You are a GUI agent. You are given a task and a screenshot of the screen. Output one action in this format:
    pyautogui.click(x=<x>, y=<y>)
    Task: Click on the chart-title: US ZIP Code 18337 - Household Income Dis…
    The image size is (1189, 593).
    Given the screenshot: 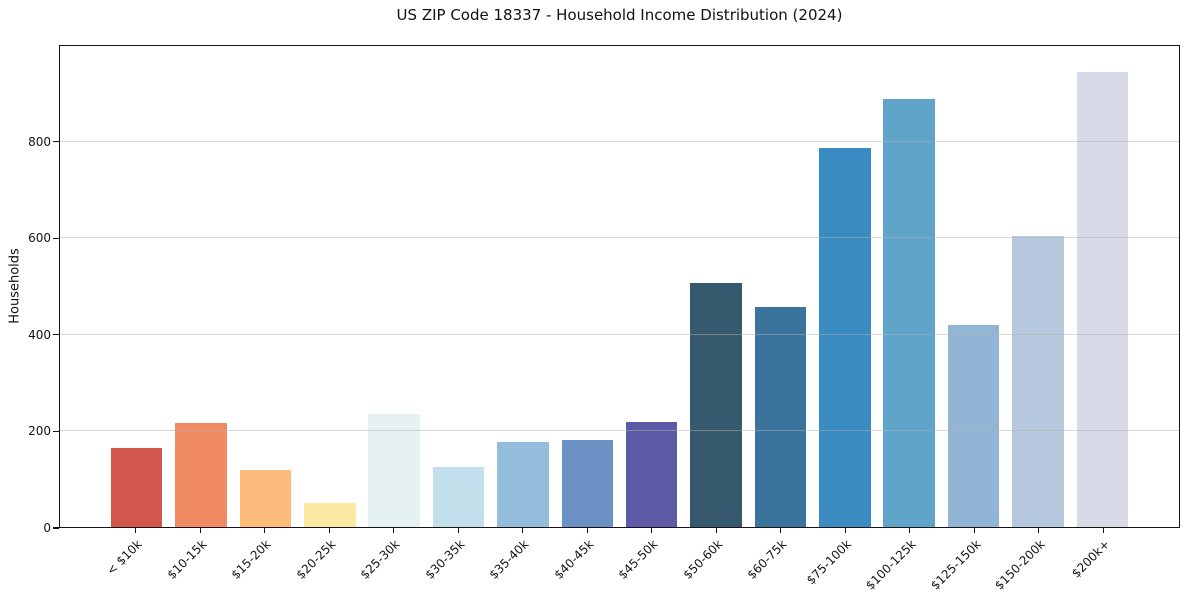 What is the action you would take?
    pyautogui.click(x=619, y=15)
    